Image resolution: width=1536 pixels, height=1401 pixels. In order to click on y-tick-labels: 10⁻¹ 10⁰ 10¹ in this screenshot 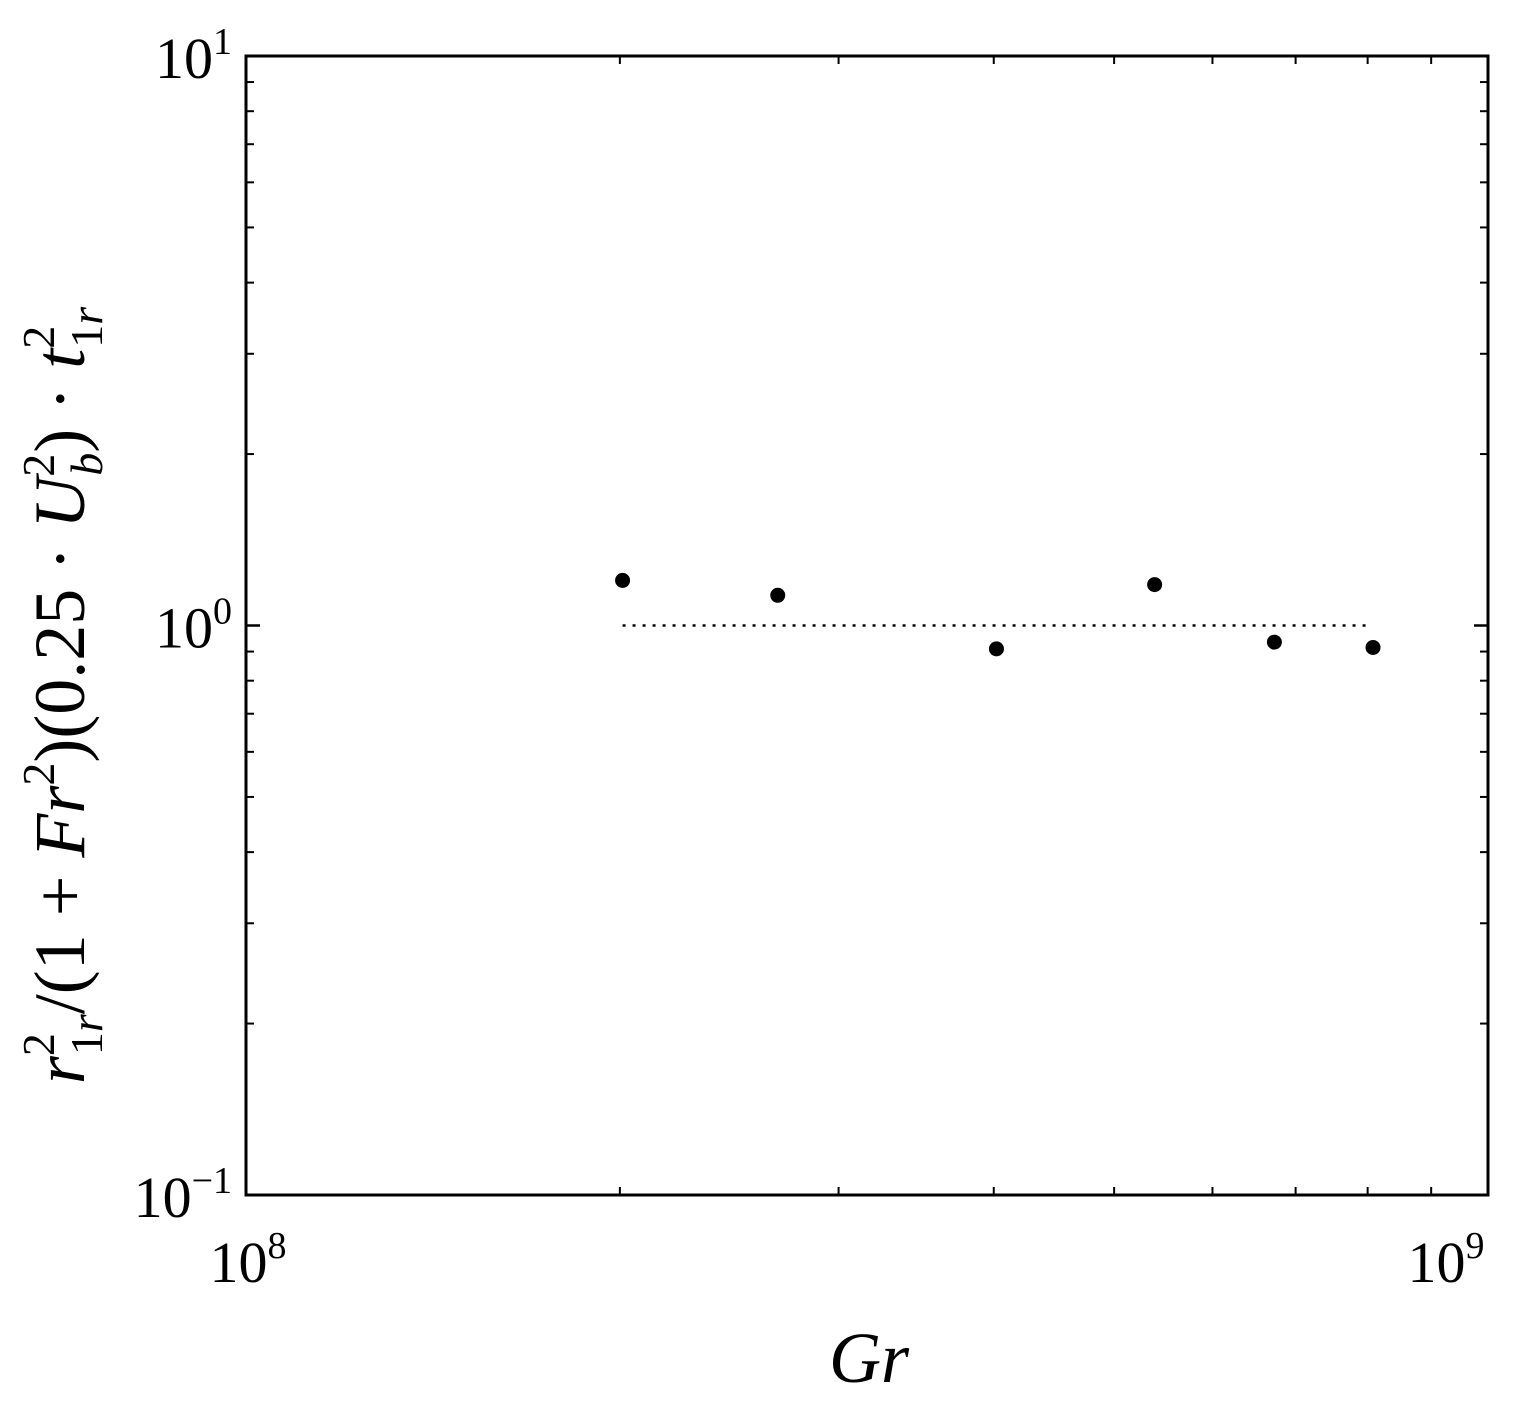, I will do `click(183, 625)`.